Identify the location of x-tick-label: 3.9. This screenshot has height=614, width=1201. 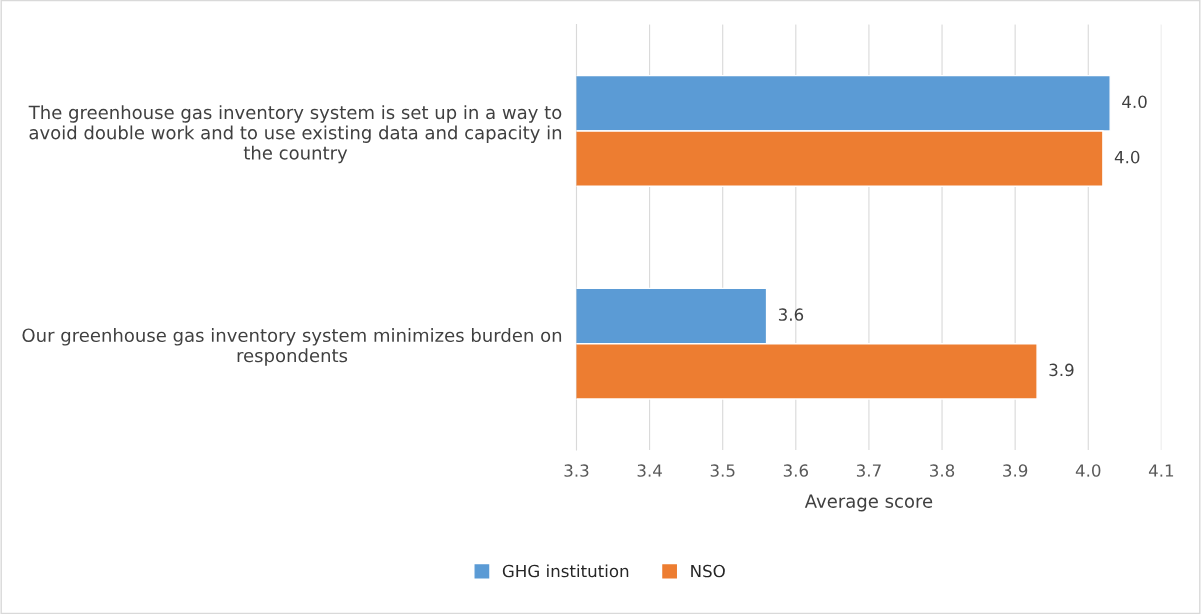
(1015, 470).